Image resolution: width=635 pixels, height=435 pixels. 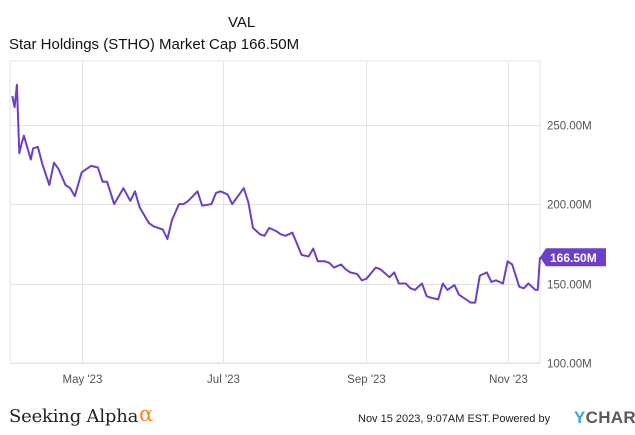 I want to click on last-value-label: 166.50M, so click(x=573, y=258).